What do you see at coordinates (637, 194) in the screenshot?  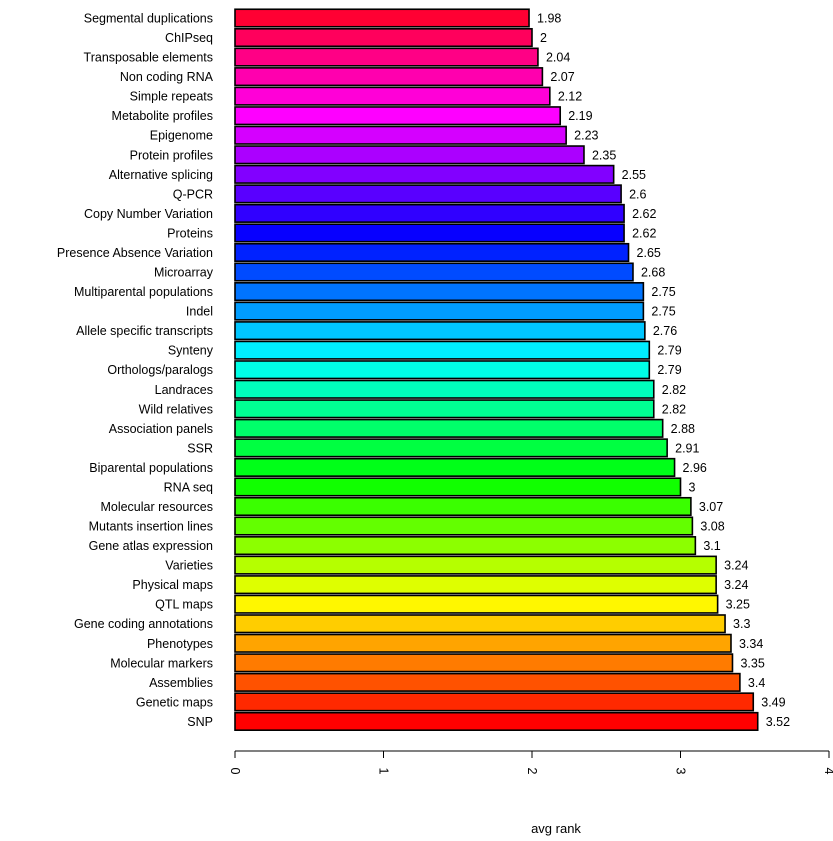 I see `value-label: 2.6` at bounding box center [637, 194].